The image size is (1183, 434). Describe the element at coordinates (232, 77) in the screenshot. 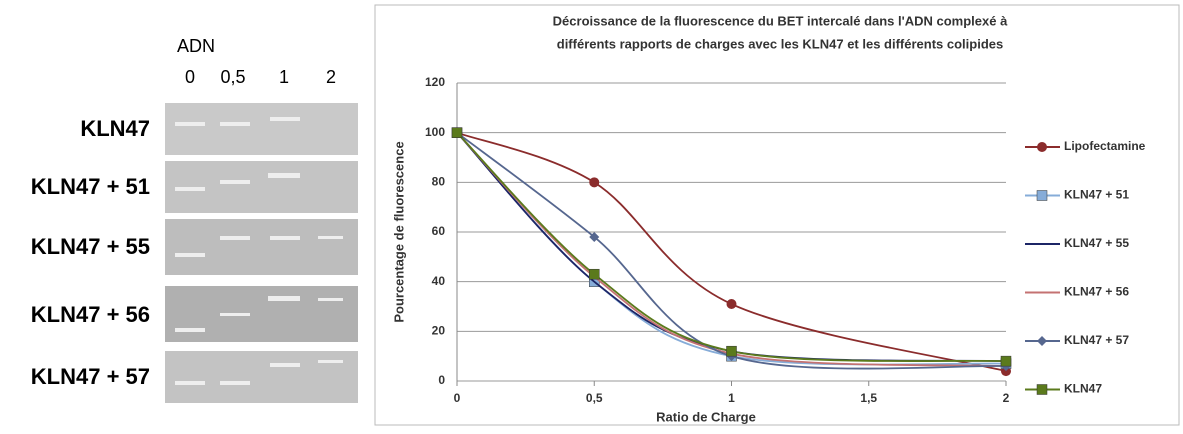

I see `gel-column-label: 0,5` at that location.